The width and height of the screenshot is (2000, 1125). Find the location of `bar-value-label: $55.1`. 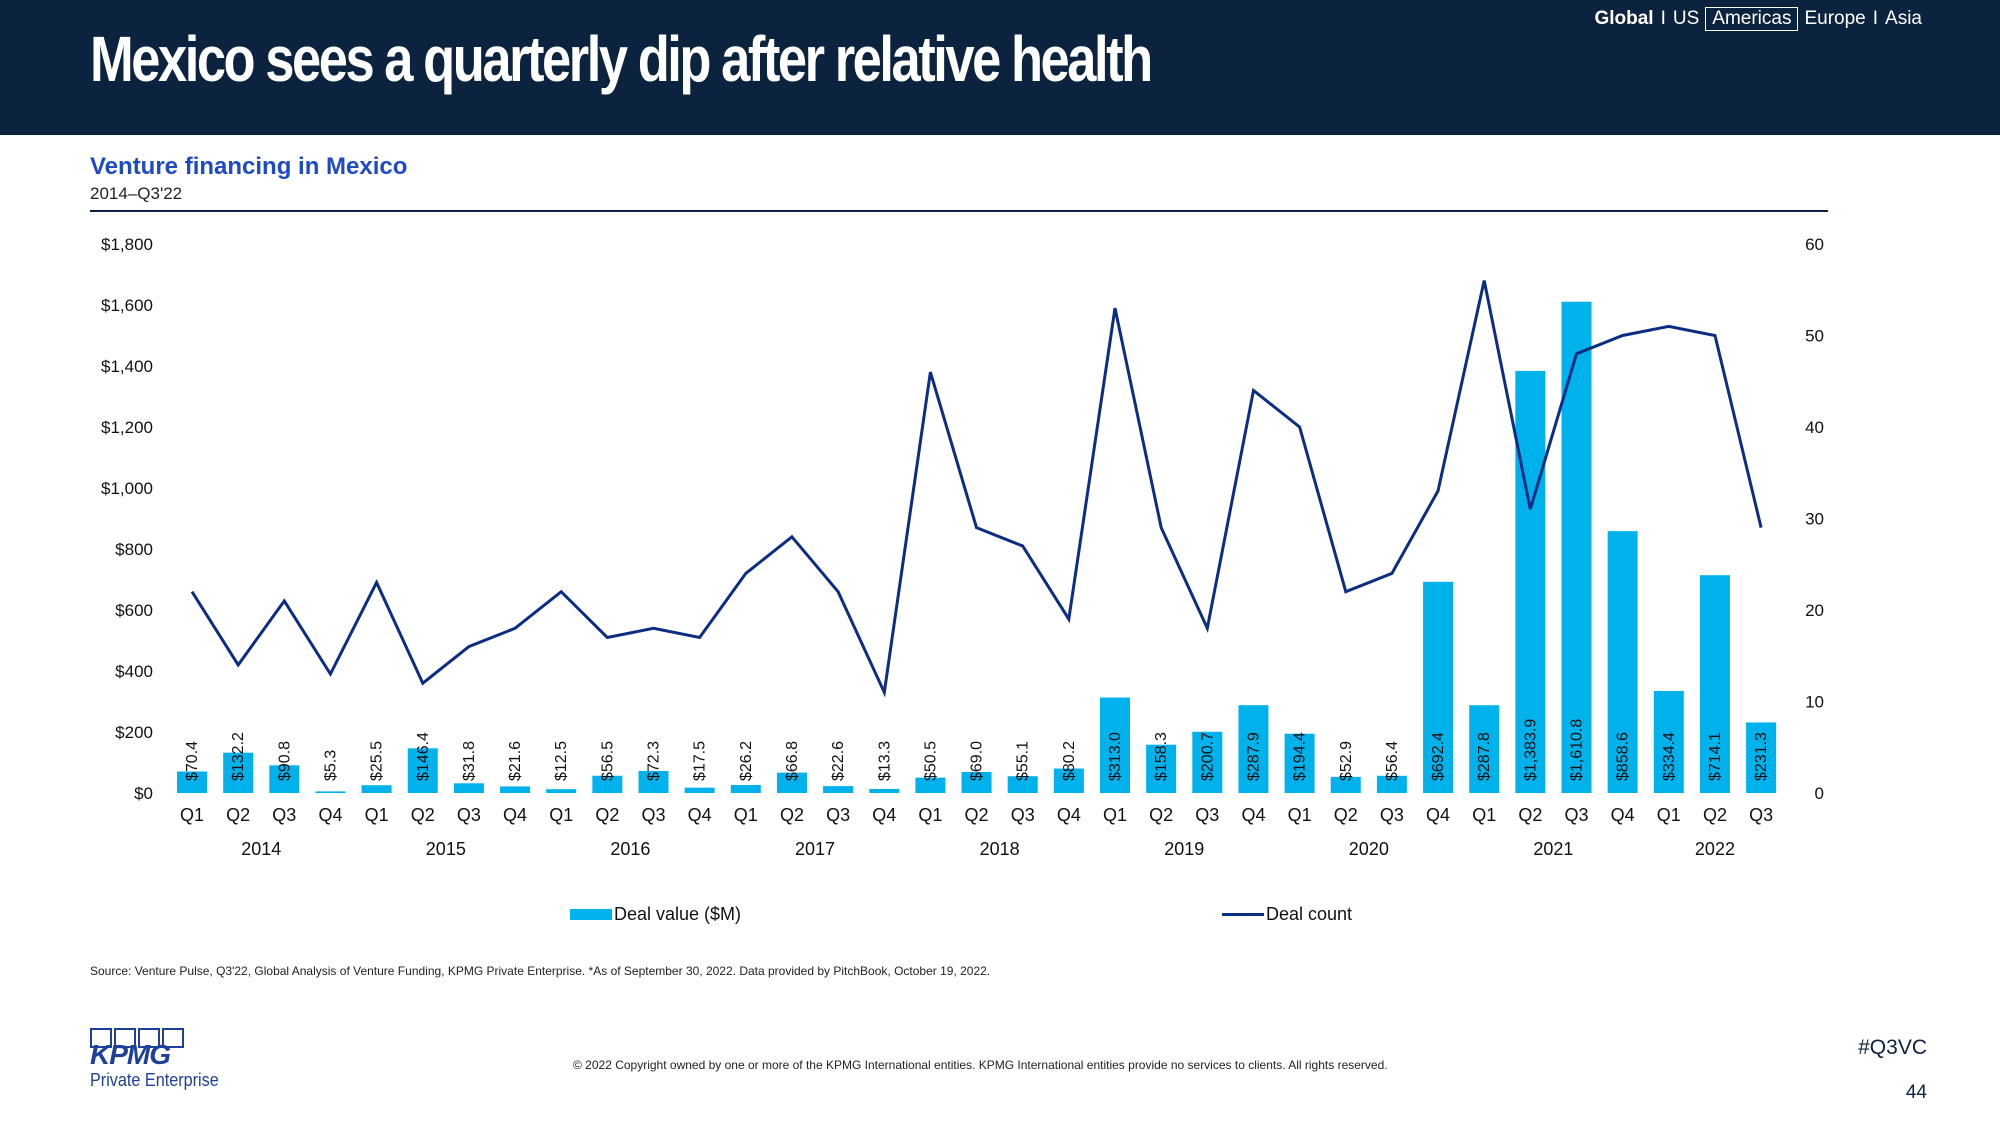

bar-value-label: $55.1 is located at coordinates (1023, 761).